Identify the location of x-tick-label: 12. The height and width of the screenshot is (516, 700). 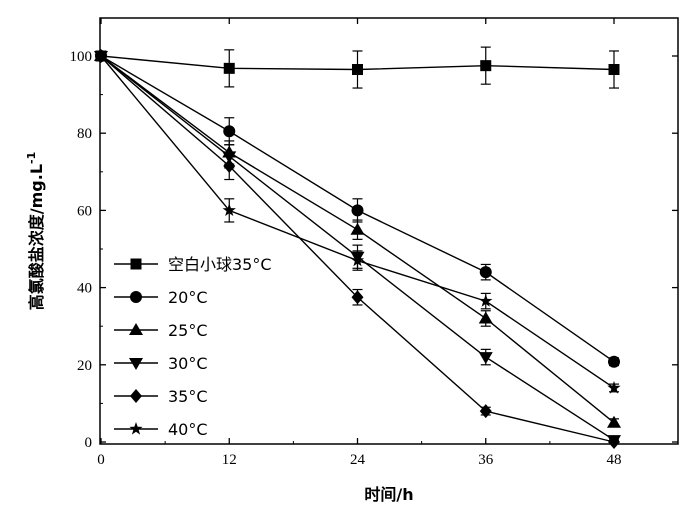
(229, 460).